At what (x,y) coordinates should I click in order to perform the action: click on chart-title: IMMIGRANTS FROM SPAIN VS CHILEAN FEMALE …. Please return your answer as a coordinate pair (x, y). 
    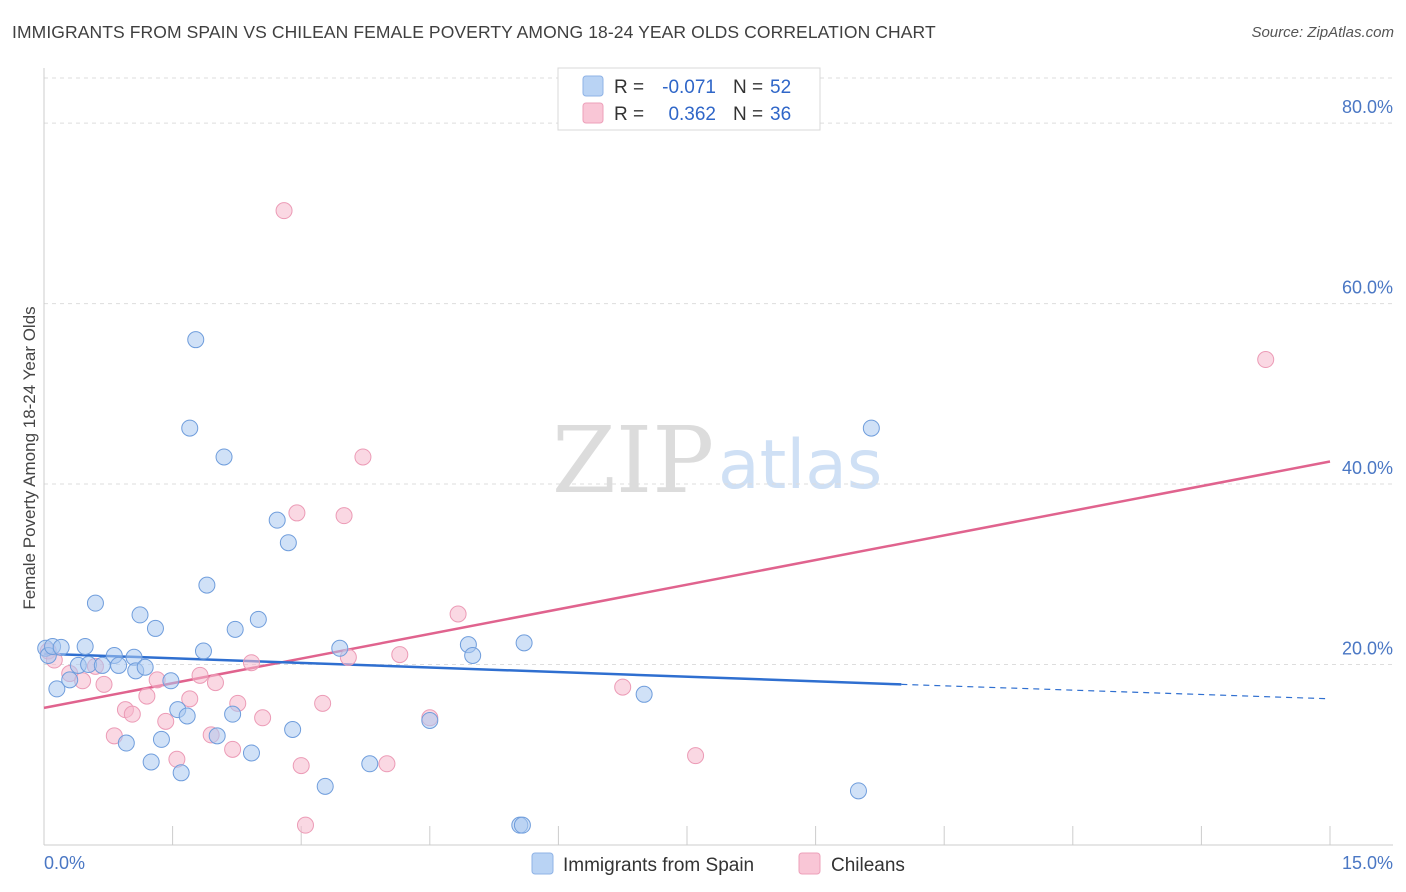
    Looking at the image, I should click on (474, 32).